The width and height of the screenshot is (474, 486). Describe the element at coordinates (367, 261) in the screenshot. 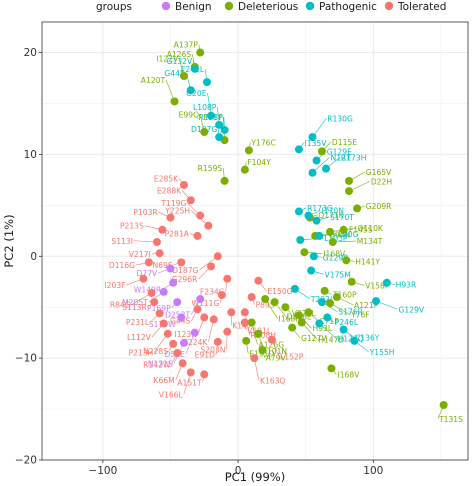

I see `point-label-deleterious: H141Y` at that location.